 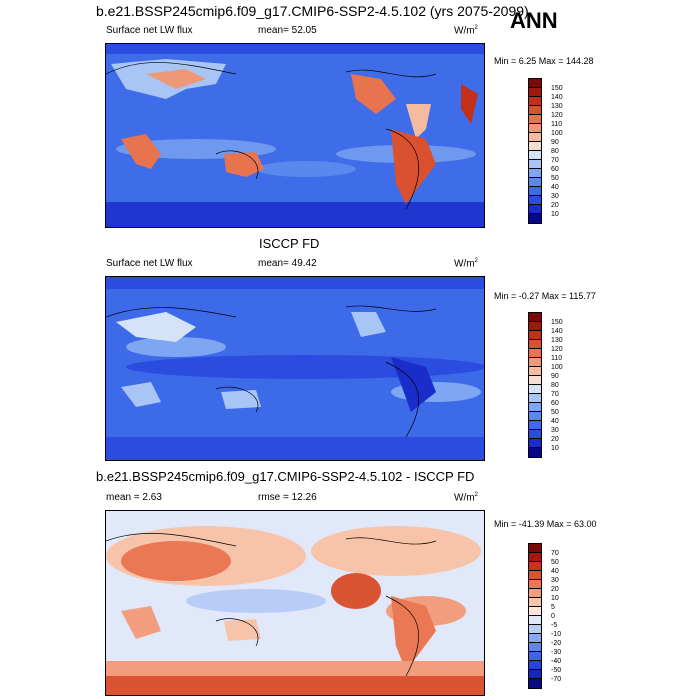 What do you see at coordinates (149, 30) in the screenshot?
I see `panel1-variable-label: Surface net LW flux` at bounding box center [149, 30].